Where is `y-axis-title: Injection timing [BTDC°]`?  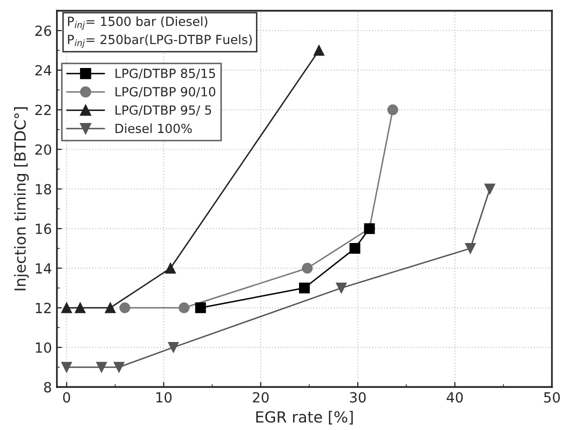 y-axis-title: Injection timing [BTDC°] is located at coordinates (21, 198).